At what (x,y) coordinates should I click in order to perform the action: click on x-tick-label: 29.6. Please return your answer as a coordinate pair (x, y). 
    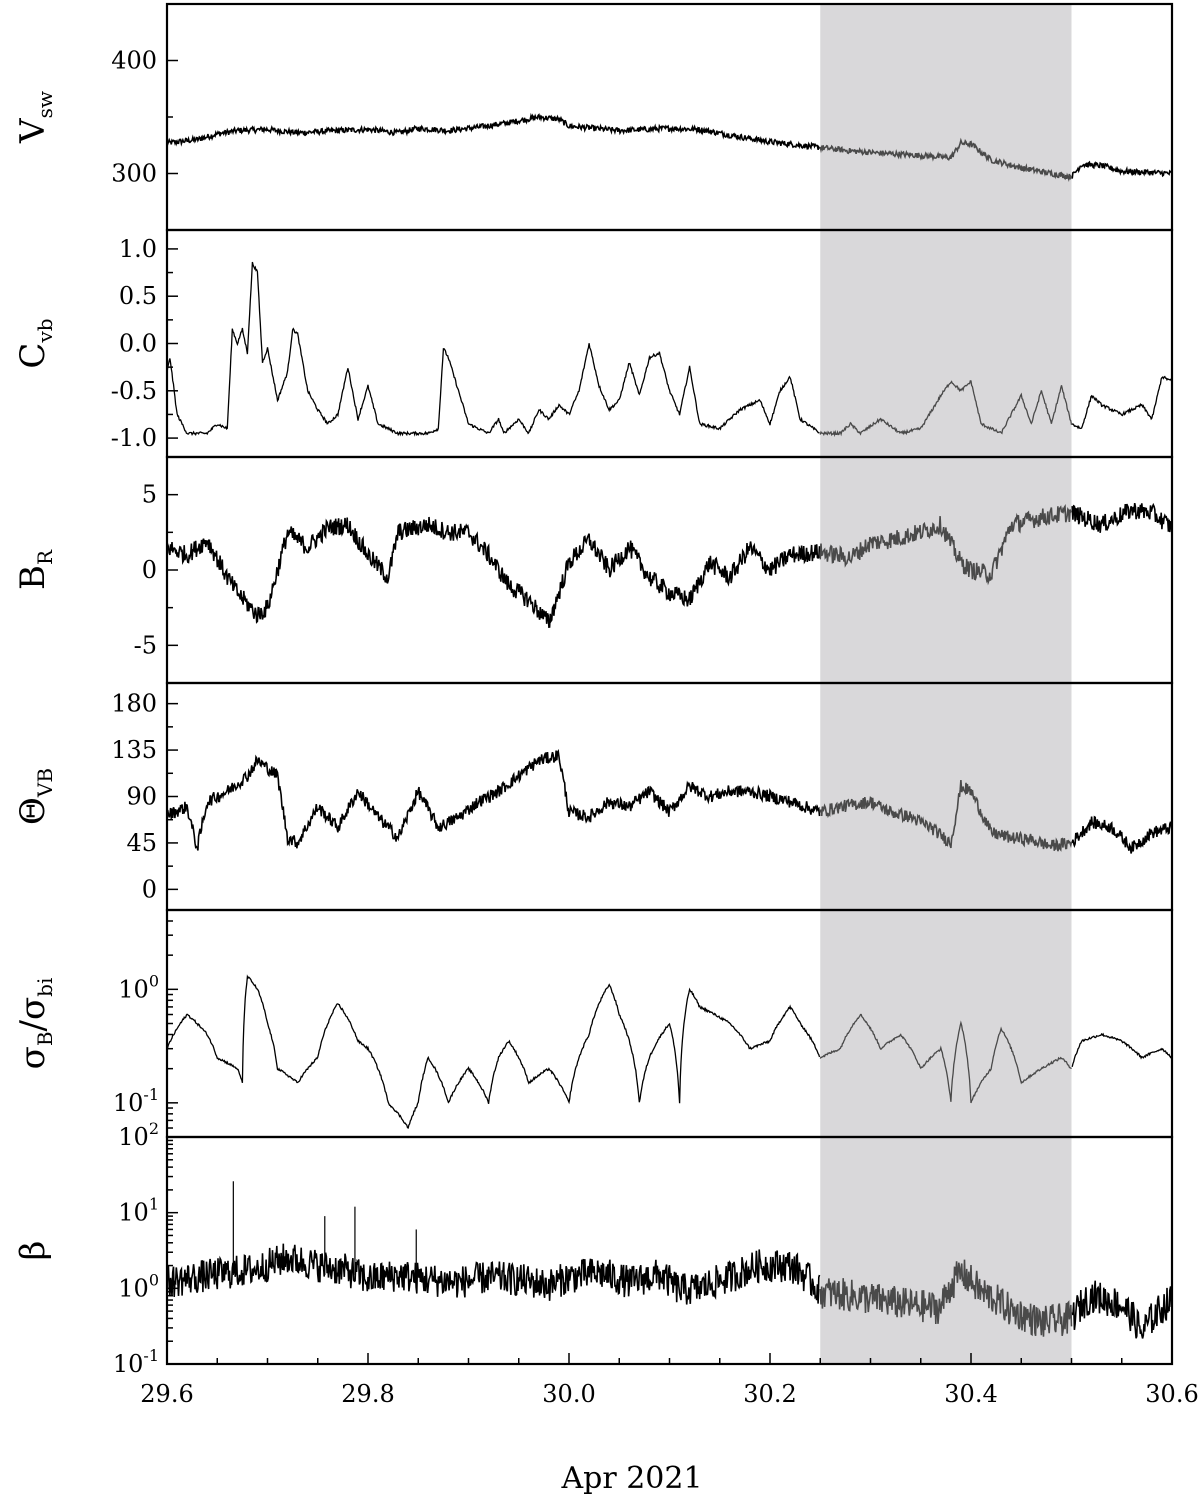
    Looking at the image, I should click on (166, 1394).